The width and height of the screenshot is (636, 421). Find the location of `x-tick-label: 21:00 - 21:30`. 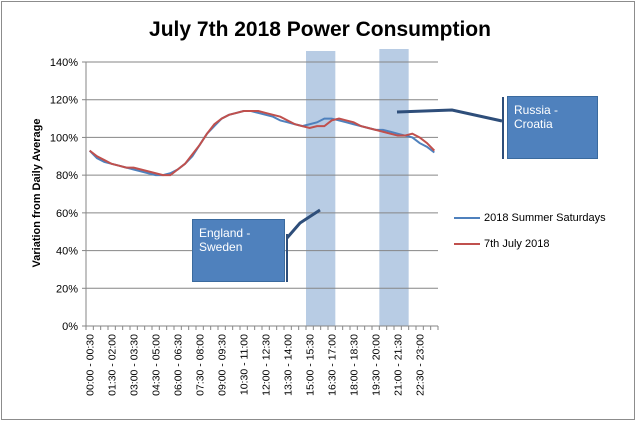

x-tick-label: 21:00 - 21:30 is located at coordinates (399, 365).